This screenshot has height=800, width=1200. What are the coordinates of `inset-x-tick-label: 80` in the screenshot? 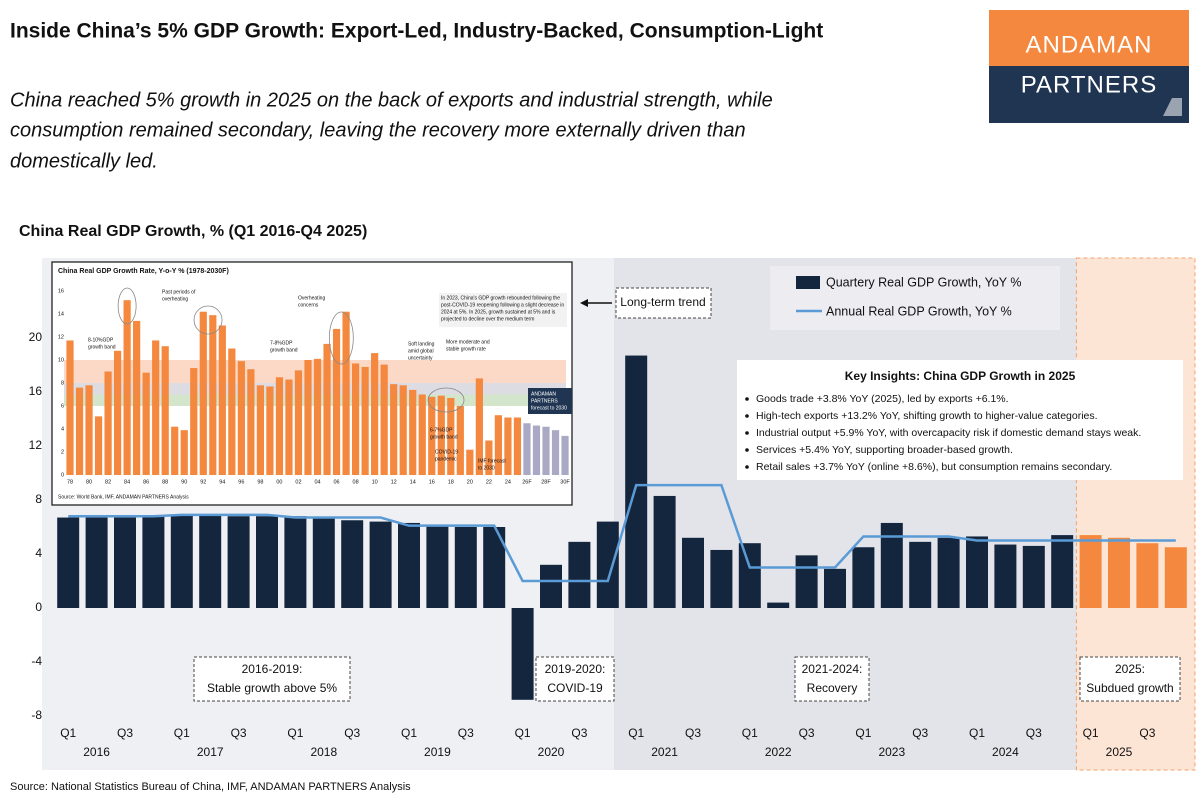 It's located at (89, 482).